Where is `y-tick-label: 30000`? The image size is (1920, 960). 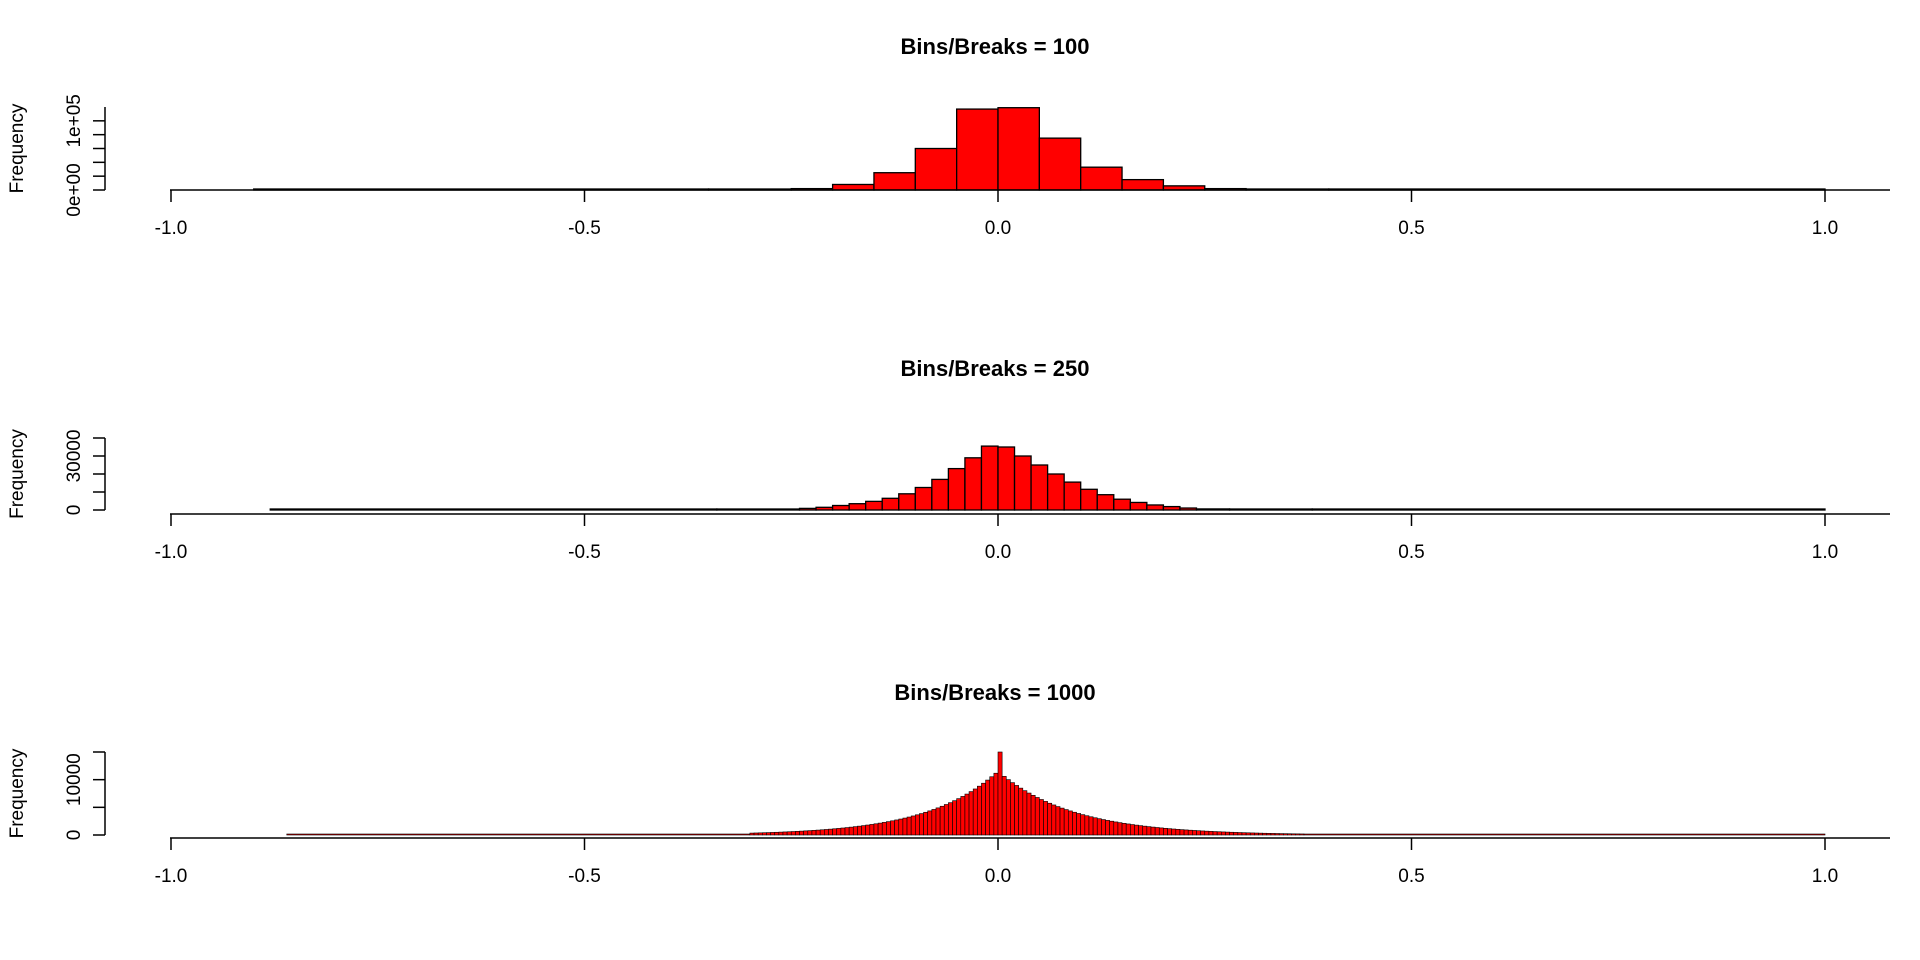
y-tick-label: 30000 is located at coordinates (74, 456).